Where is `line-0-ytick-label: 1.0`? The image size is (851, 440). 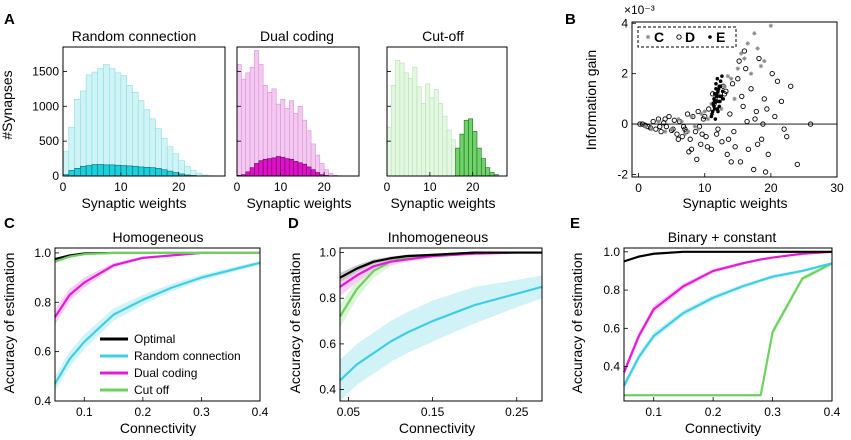 line-0-ytick-label: 1.0 is located at coordinates (42, 253).